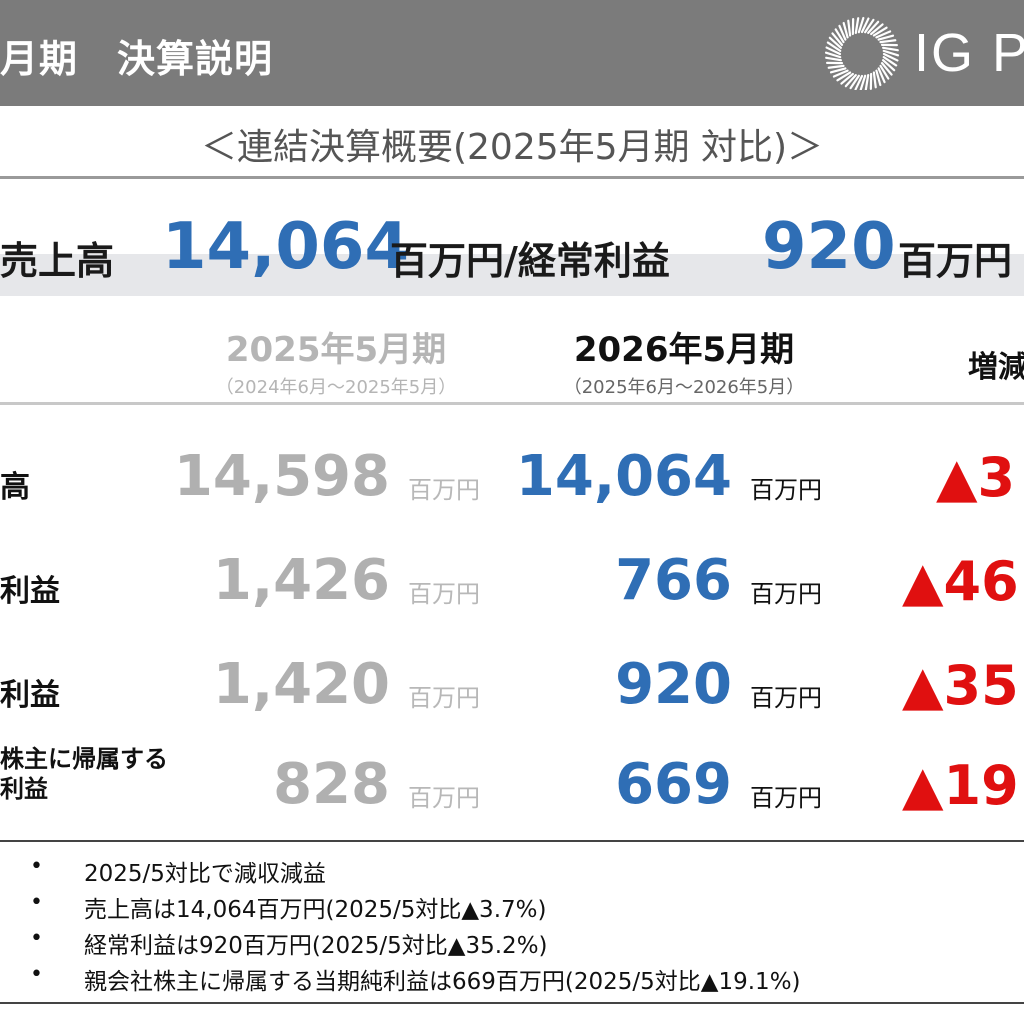  I want to click on summary-band, so click(512, 275).